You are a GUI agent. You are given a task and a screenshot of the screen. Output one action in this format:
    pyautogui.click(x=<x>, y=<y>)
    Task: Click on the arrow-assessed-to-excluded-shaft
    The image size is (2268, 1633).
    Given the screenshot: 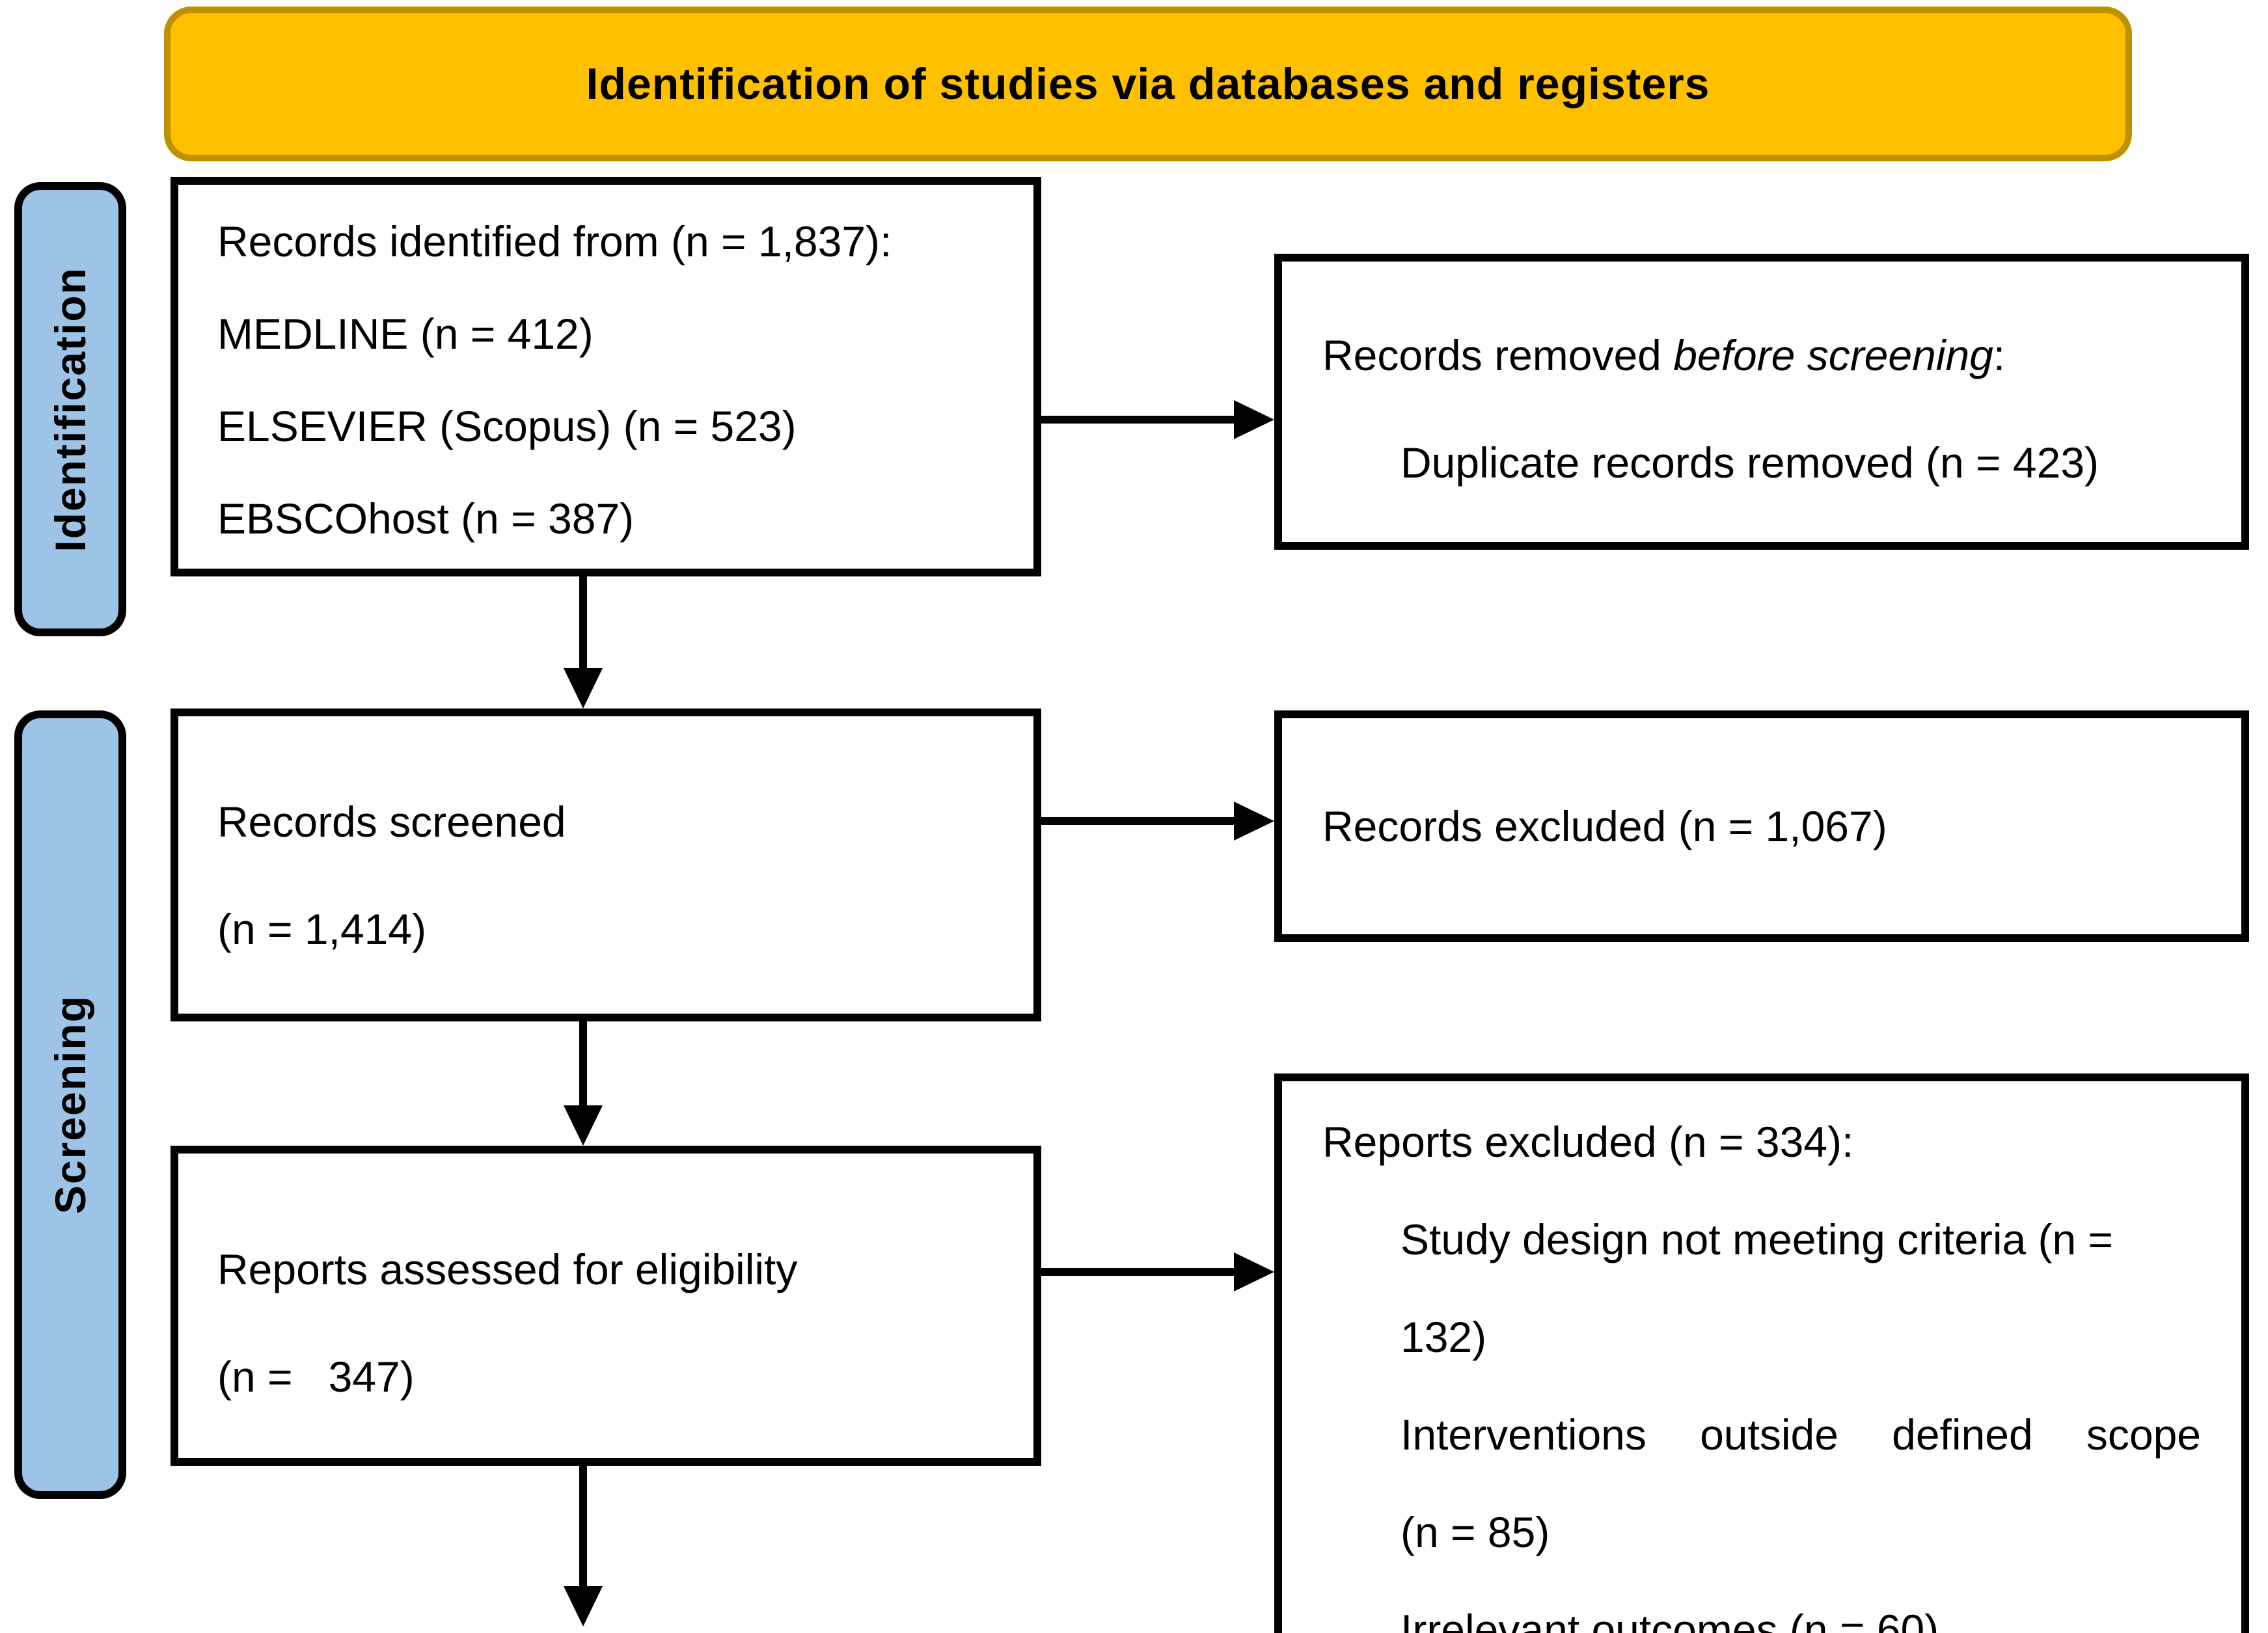 What is the action you would take?
    pyautogui.click(x=1138, y=1272)
    